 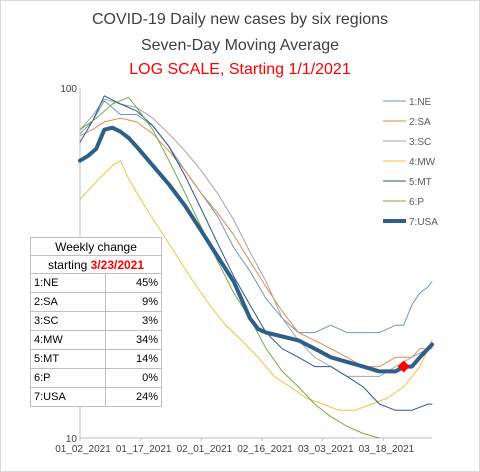 I want to click on table-row: 6:P 0%, so click(x=96, y=378).